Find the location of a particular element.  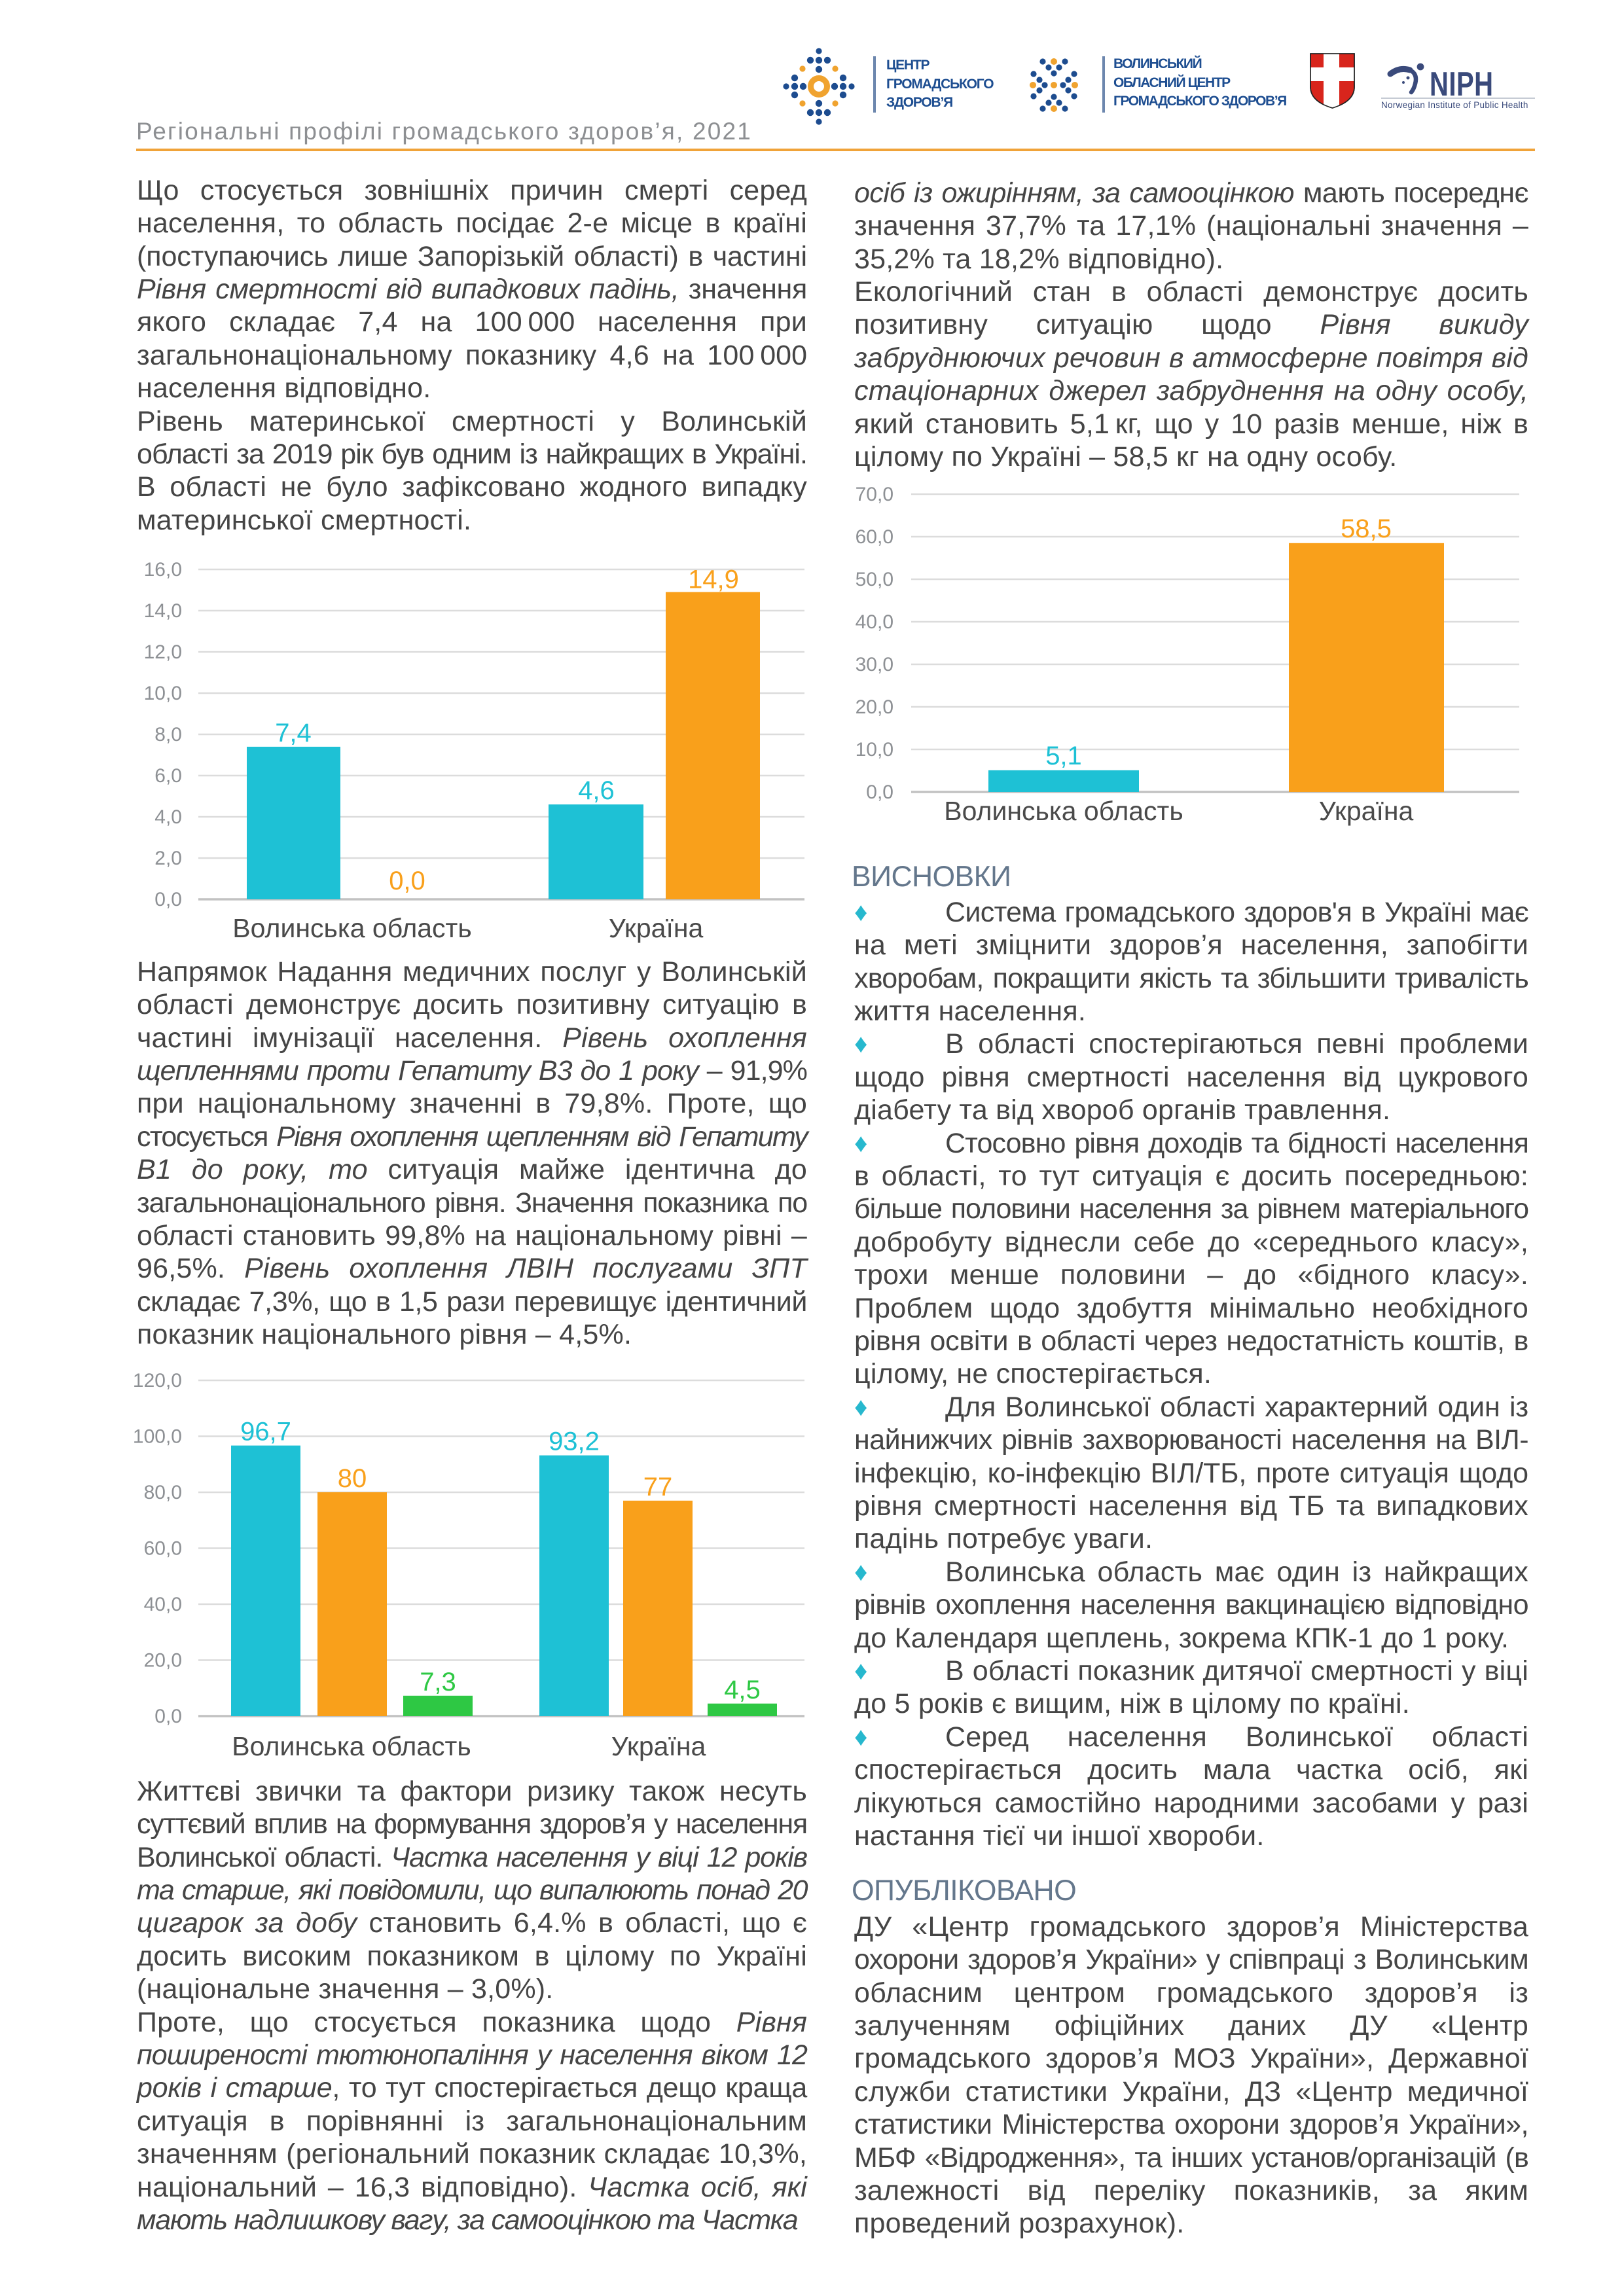

svg-text: 120,0 is located at coordinates (157, 1381).